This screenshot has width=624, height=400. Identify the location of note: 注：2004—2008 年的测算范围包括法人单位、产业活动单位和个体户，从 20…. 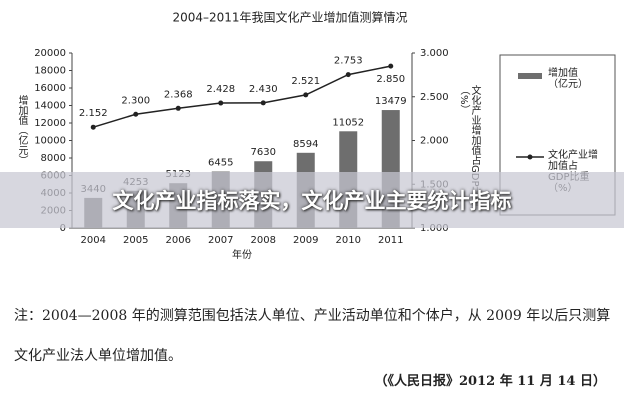
(312, 336).